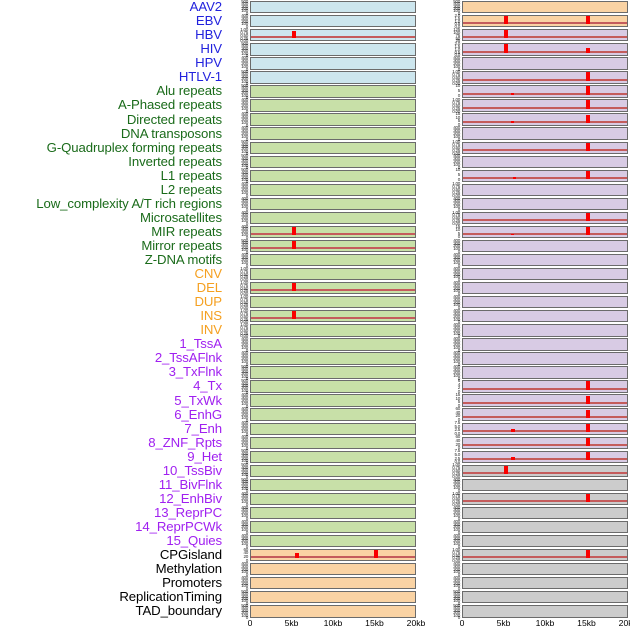 Image resolution: width=630 pixels, height=630 pixels. What do you see at coordinates (545, 35) in the screenshot?
I see `right-track-hbv` at bounding box center [545, 35].